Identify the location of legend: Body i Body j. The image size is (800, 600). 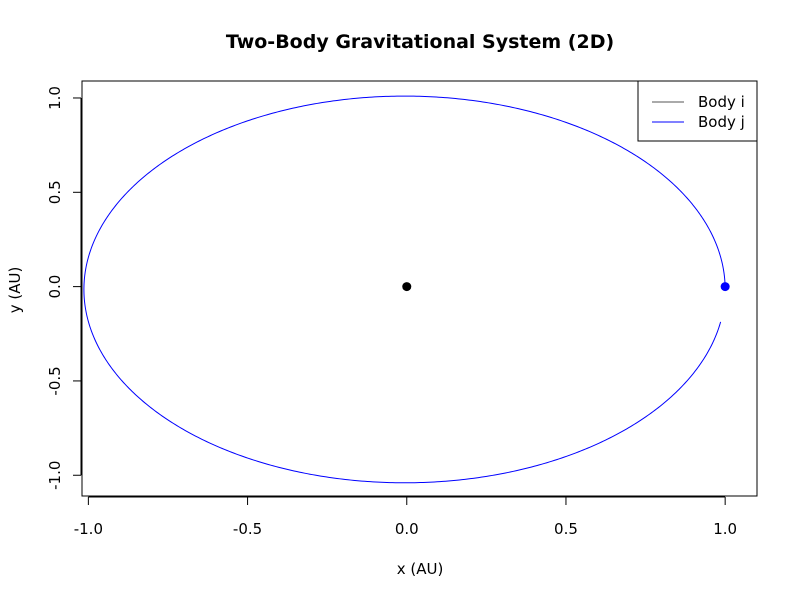
(697, 111).